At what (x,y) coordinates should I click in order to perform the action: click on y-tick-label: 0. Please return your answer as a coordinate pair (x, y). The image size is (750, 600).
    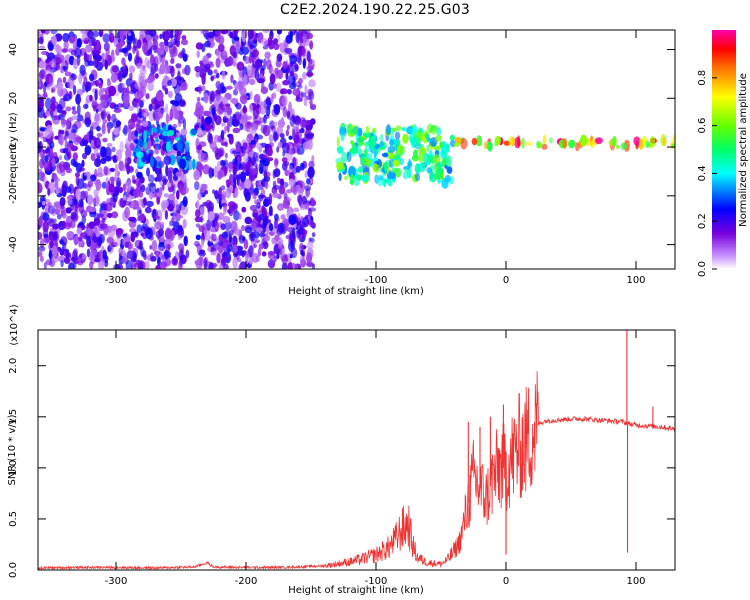
    Looking at the image, I should click on (13, 147).